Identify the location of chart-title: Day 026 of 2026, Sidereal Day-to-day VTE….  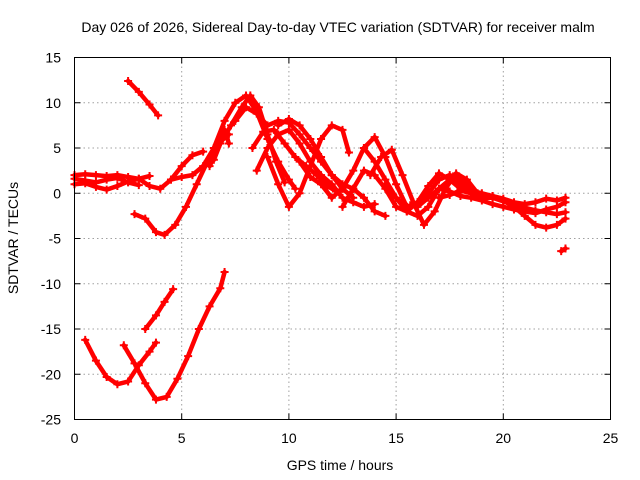
(337, 27).